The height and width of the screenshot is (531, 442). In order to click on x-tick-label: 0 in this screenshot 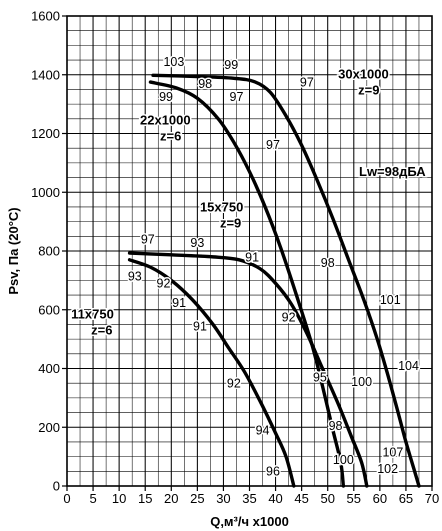, I will do `click(66, 498)`.